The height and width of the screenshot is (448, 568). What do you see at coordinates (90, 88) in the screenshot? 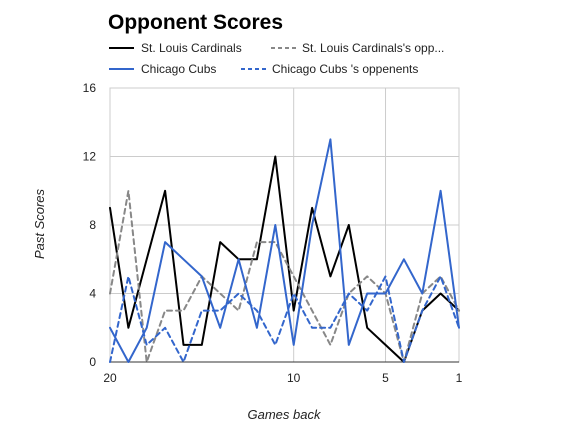
I see `y-tick-label: 16` at bounding box center [90, 88].